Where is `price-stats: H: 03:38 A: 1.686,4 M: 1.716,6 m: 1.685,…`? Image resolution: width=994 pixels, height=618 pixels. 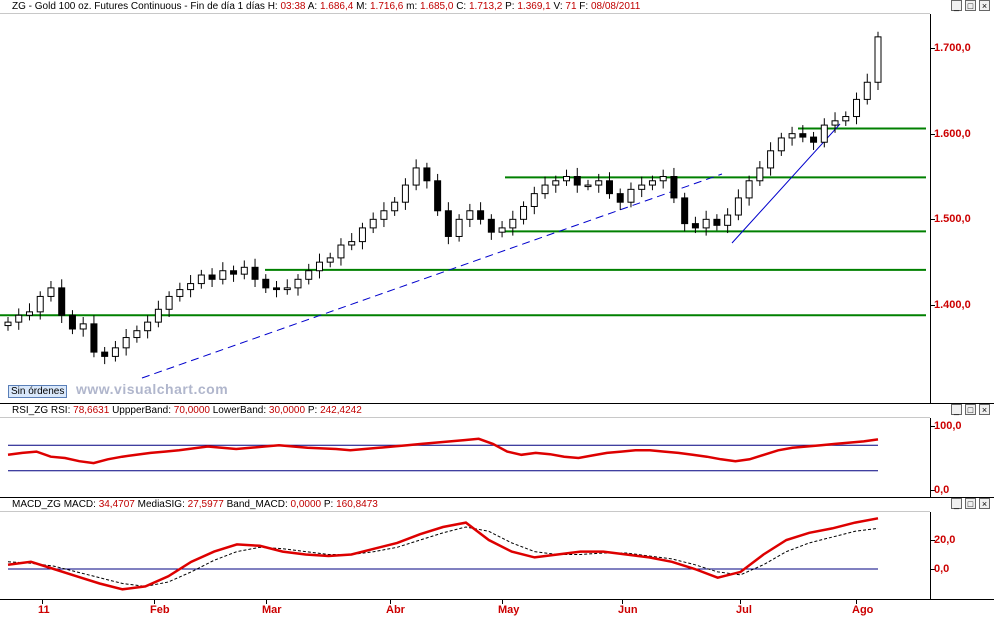
price-stats: H: 03:38 A: 1.686,4 M: 1.716,6 m: 1.685,… is located at coordinates (454, 6).